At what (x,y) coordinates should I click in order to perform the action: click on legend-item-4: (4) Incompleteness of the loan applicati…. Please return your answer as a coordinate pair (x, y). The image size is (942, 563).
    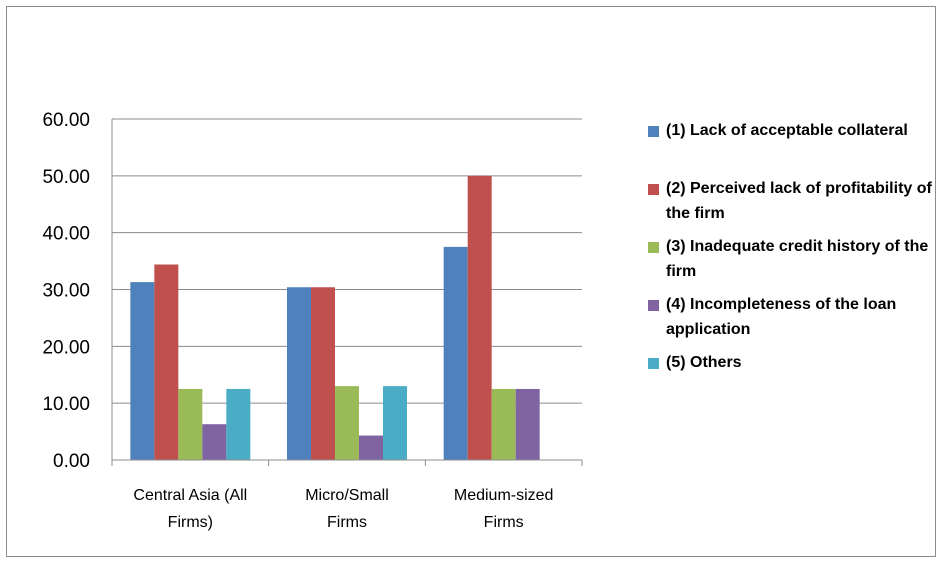
    Looking at the image, I should click on (793, 321).